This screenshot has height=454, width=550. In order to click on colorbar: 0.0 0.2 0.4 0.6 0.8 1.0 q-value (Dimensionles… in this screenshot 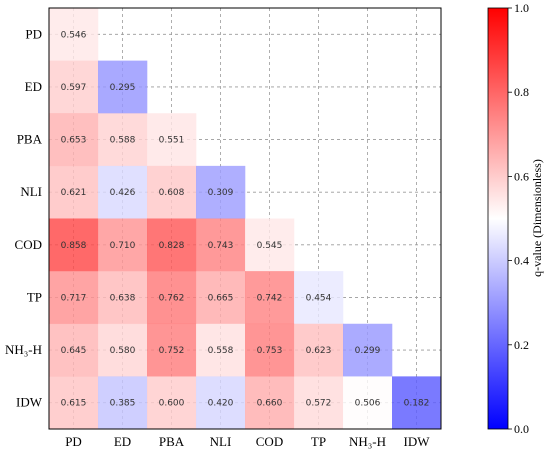, I will do `click(515, 218)`.